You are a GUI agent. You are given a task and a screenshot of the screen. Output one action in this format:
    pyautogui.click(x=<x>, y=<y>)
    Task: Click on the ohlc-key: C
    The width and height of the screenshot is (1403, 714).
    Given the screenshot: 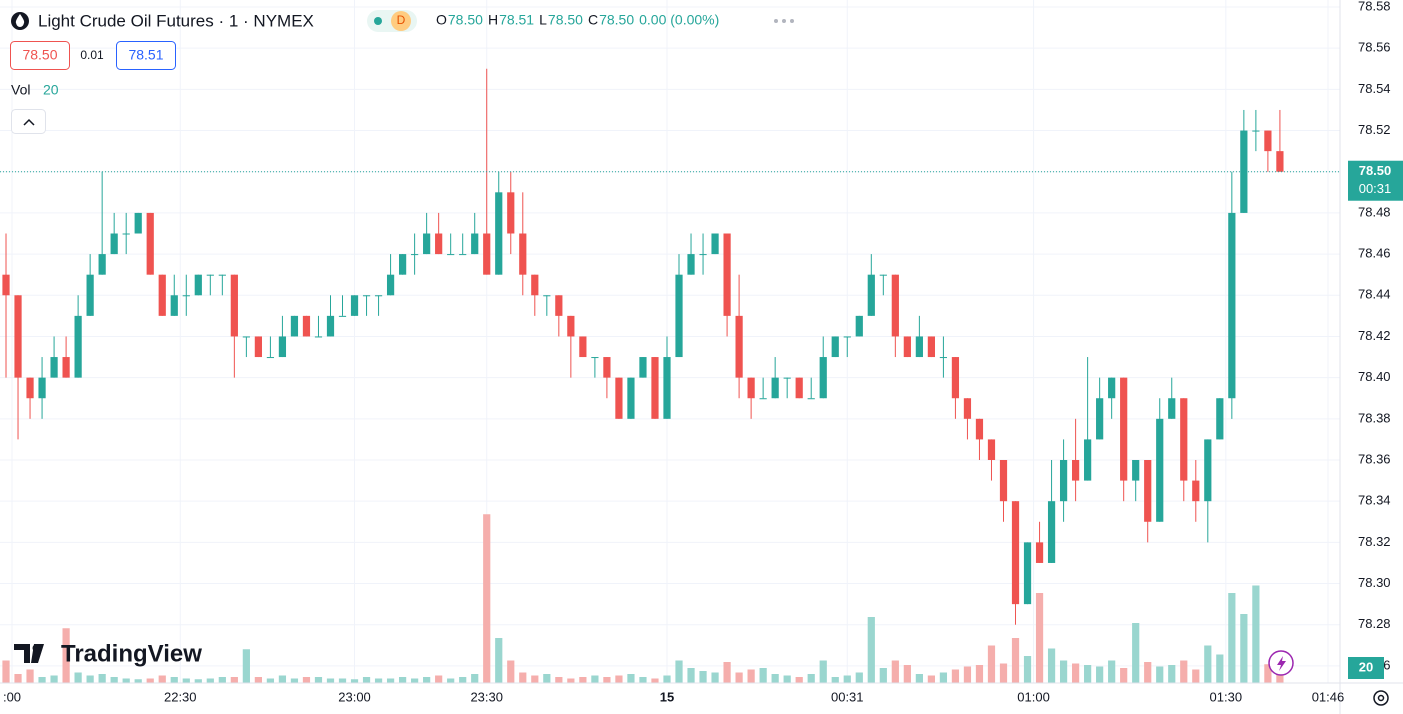 What is the action you would take?
    pyautogui.click(x=593, y=20)
    